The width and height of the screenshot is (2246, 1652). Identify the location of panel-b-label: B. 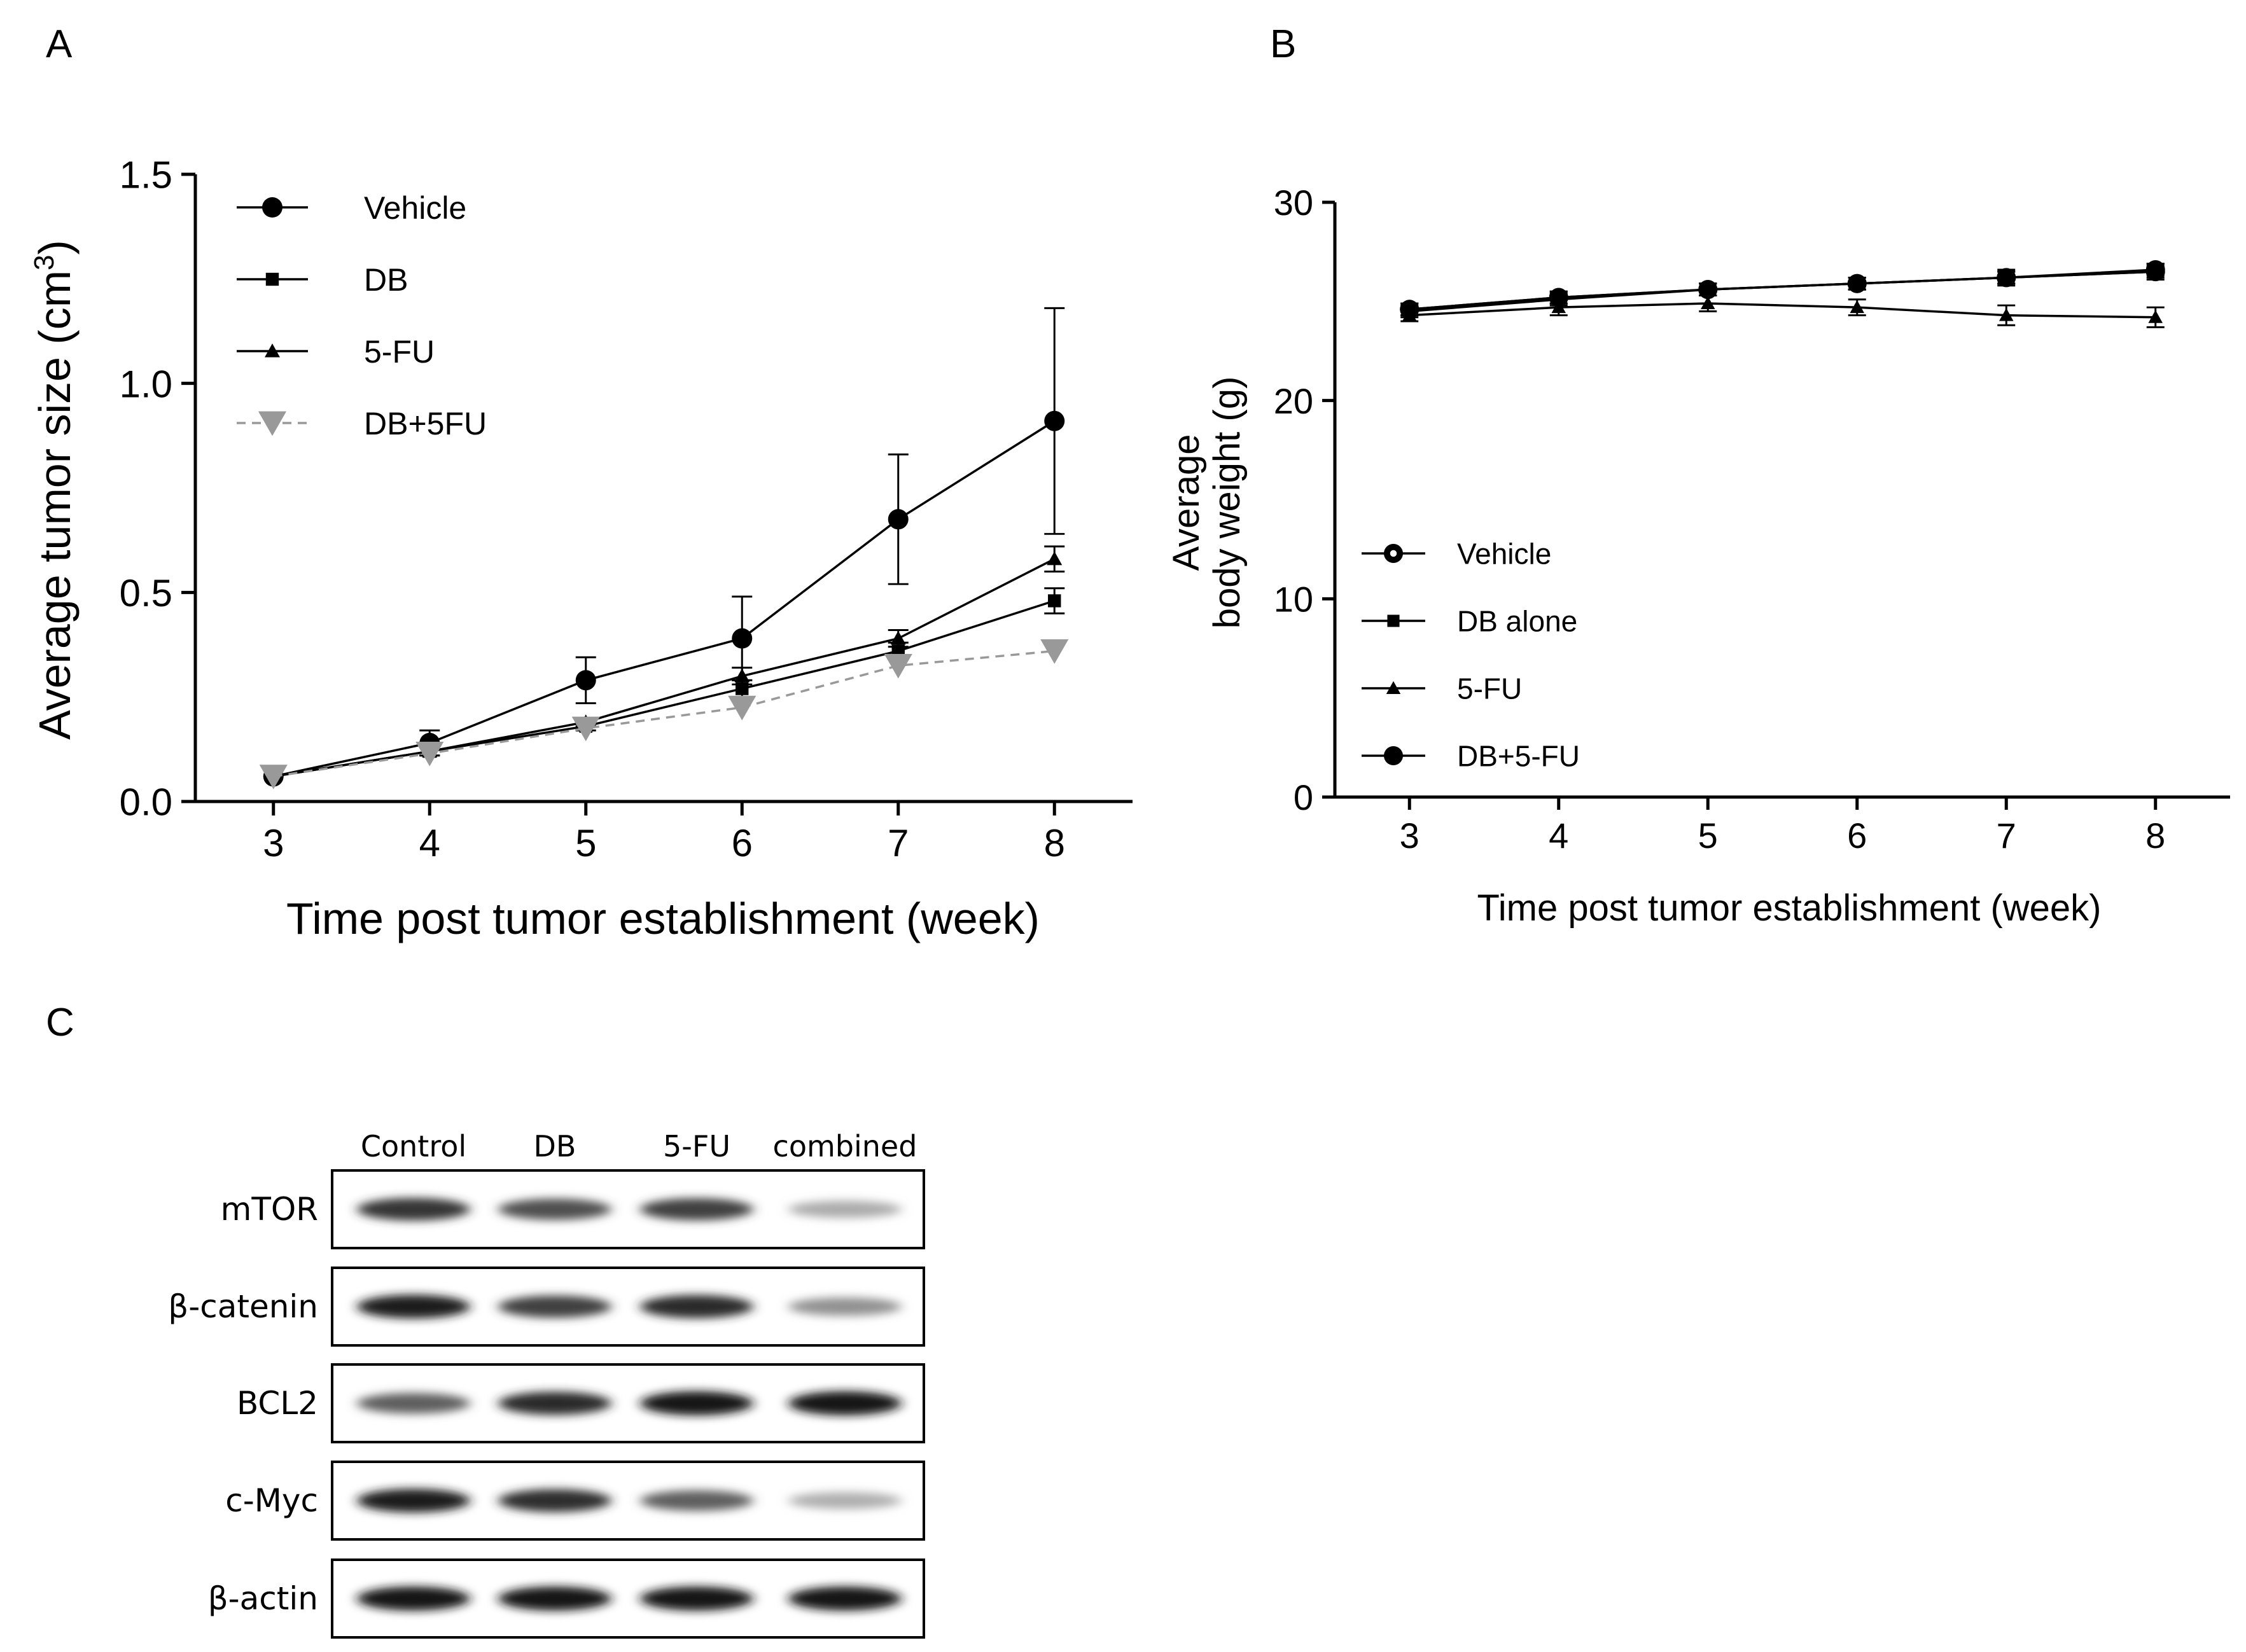
(1283, 44).